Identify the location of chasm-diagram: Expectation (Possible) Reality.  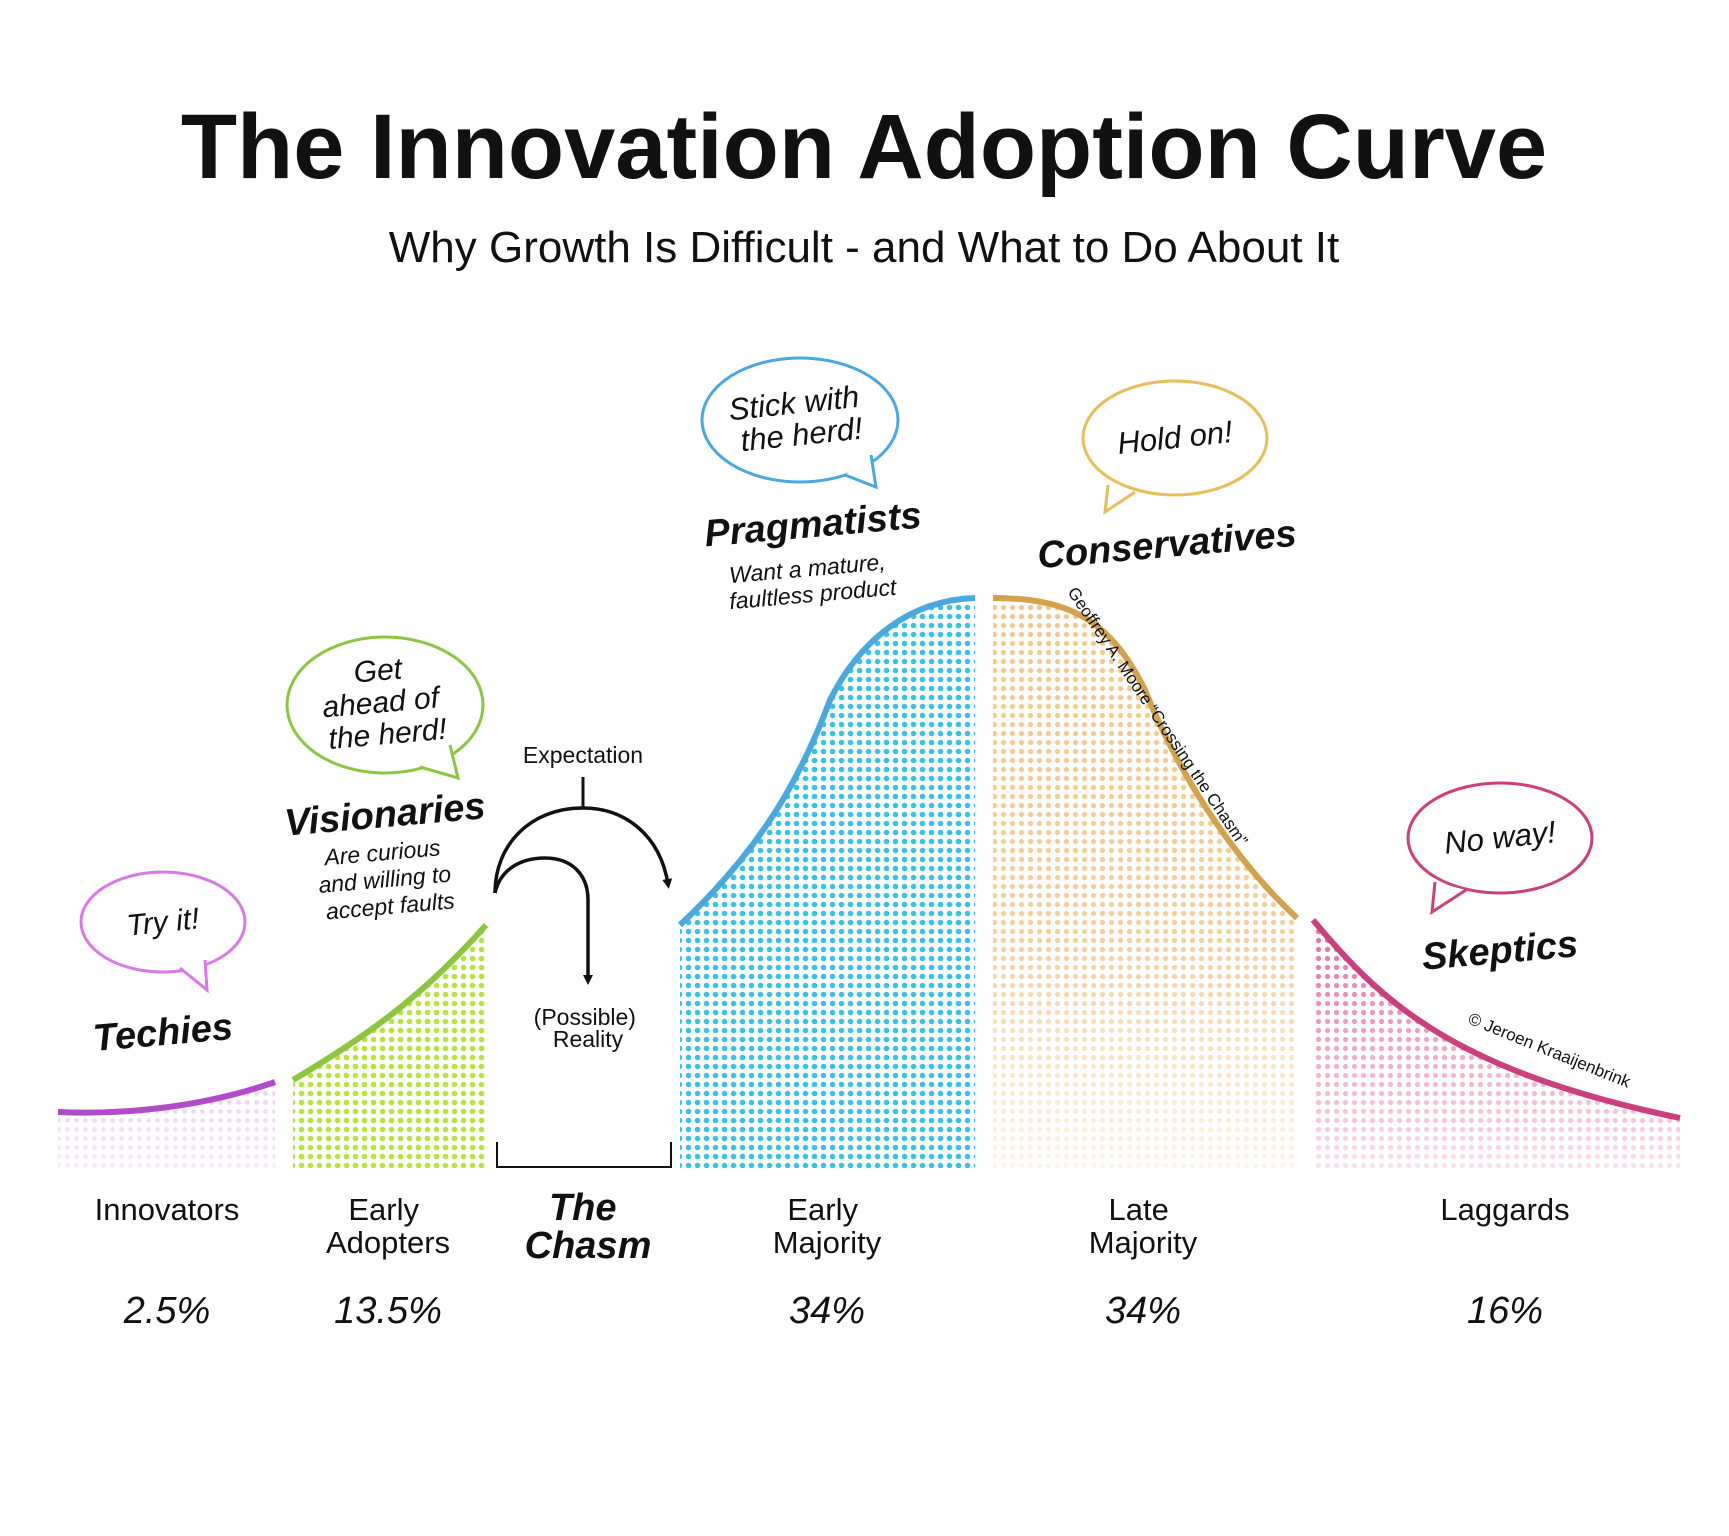
(583, 955).